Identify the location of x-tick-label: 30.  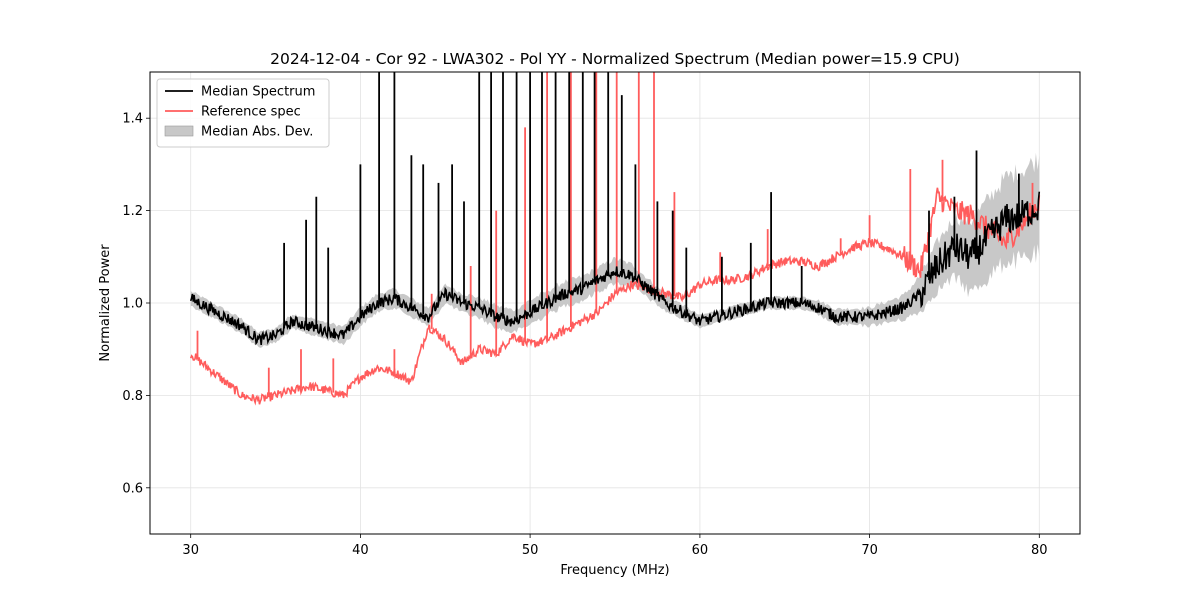
(190, 550).